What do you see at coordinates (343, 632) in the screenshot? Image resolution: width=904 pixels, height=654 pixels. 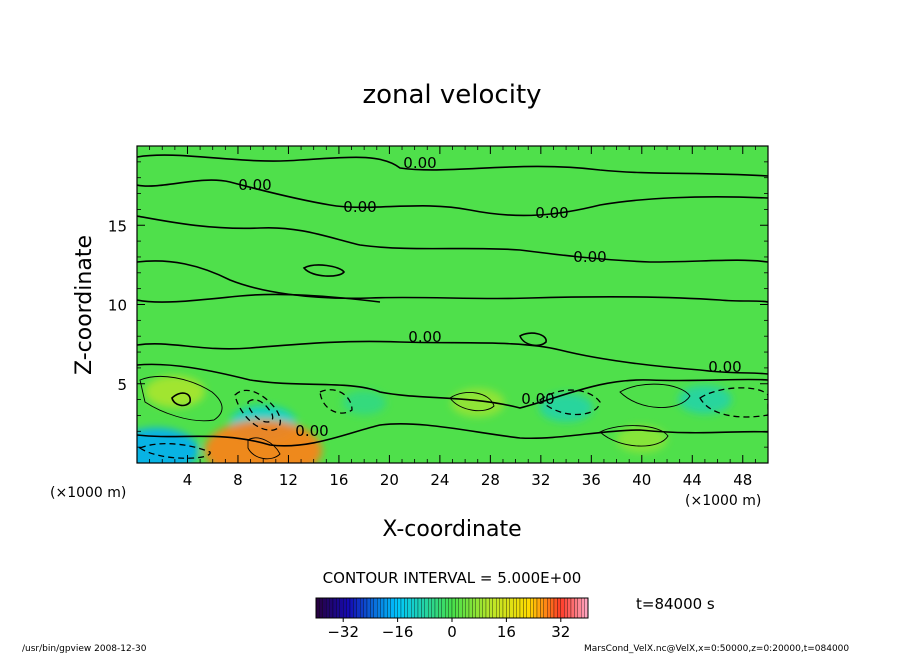 I see `colorbar-tick-label-0: −32` at bounding box center [343, 632].